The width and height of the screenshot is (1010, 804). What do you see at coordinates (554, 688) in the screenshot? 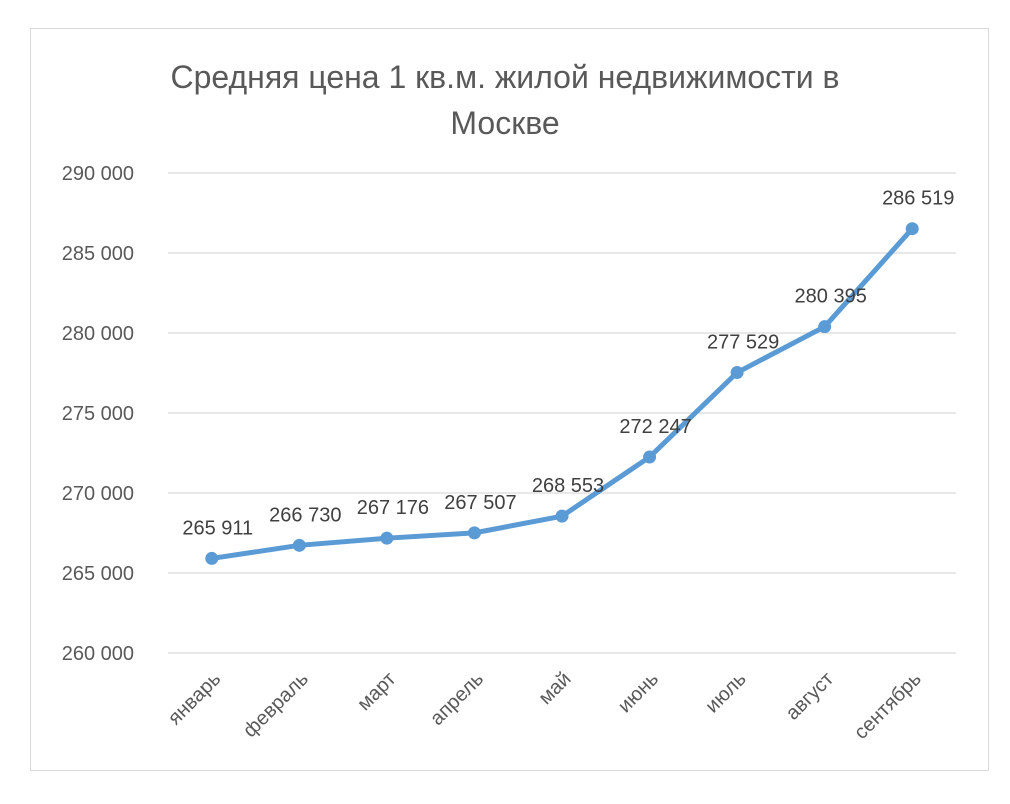
I see `x-tick-label: май` at bounding box center [554, 688].